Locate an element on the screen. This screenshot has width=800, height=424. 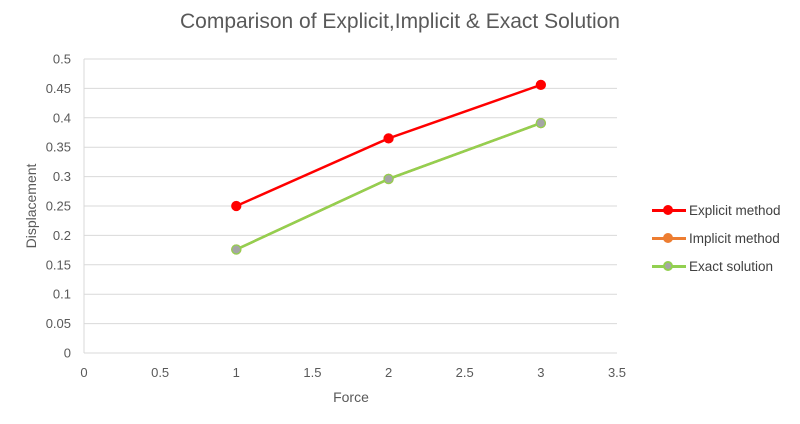
x-axis-ticks: 0 0.5 1 1.5 2 2.5 3 3.5 is located at coordinates (353, 372).